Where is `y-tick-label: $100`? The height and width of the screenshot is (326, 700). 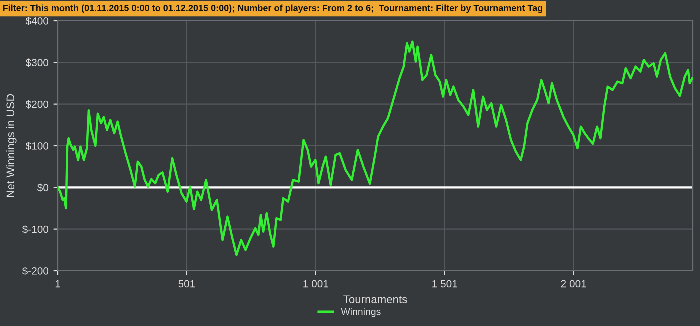 y-tick-label: $100 is located at coordinates (37, 146).